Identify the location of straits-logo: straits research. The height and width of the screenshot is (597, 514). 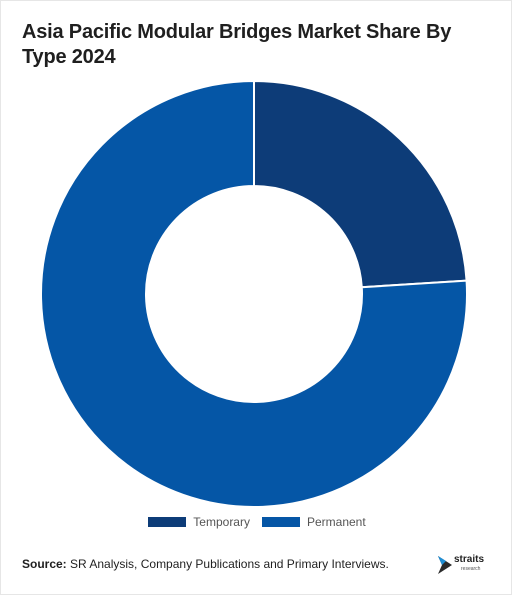
(467, 565).